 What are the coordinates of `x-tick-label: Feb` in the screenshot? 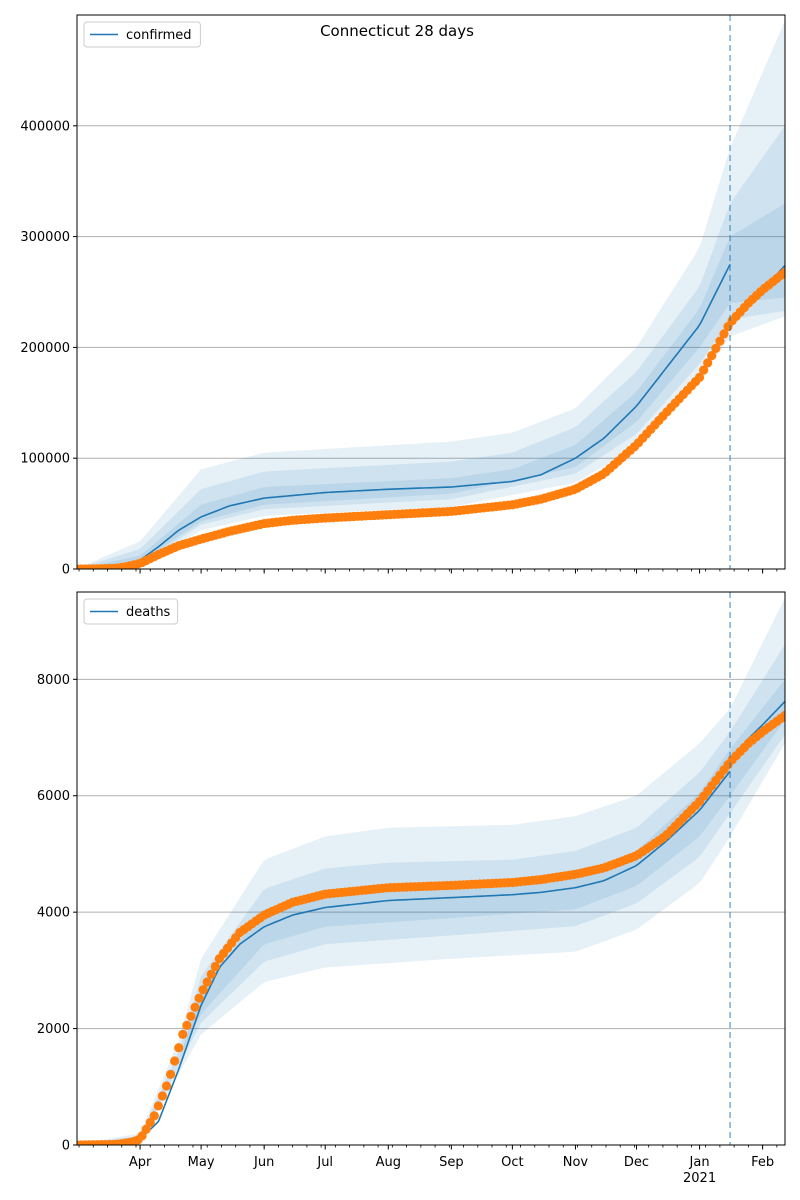 It's located at (762, 1162).